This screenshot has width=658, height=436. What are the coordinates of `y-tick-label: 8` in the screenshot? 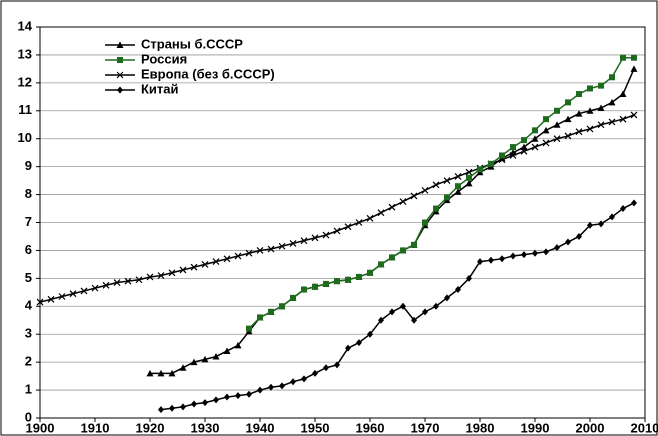 It's located at (28, 193).